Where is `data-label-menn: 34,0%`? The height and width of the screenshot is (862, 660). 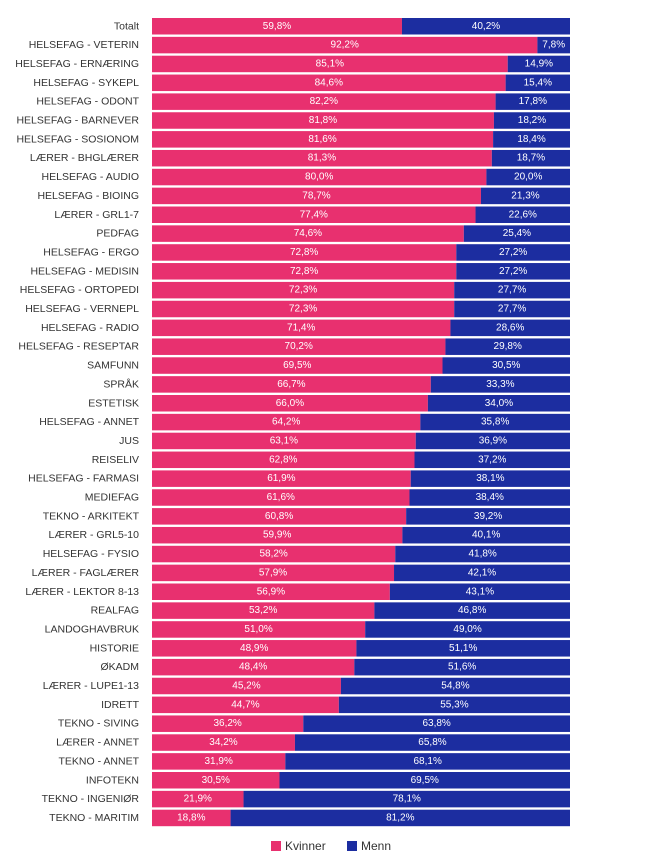
data-label-menn: 34,0% is located at coordinates (499, 403).